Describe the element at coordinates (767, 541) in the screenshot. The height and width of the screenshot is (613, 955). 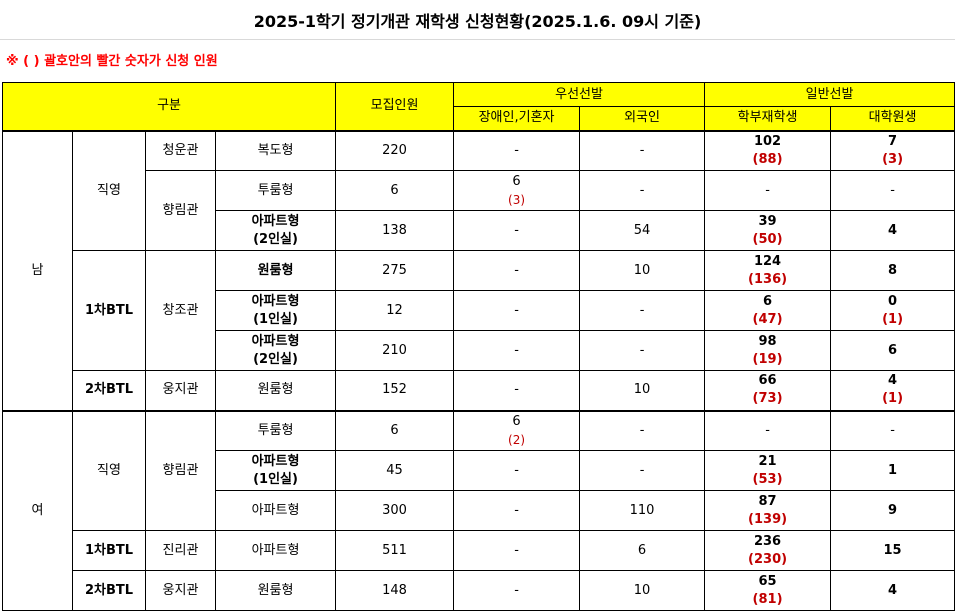
I see `undergrad-quota: 236` at that location.